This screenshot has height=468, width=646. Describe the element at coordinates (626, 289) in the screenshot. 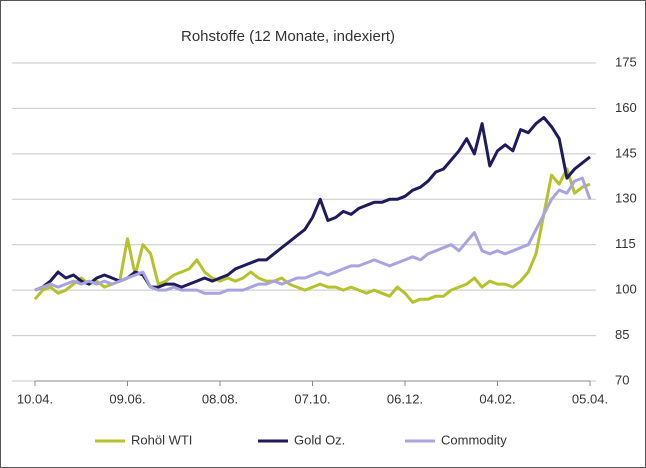

I see `y-tick-label: 100` at that location.